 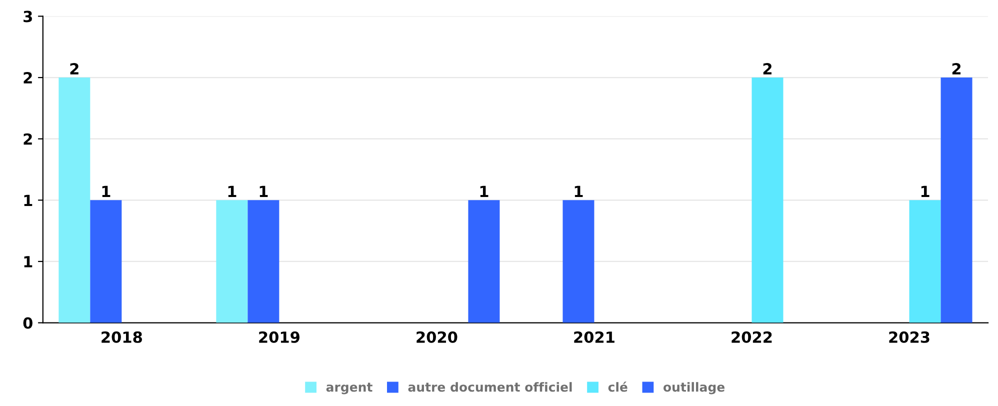 I want to click on y-tick-label: 3, so click(x=28, y=16).